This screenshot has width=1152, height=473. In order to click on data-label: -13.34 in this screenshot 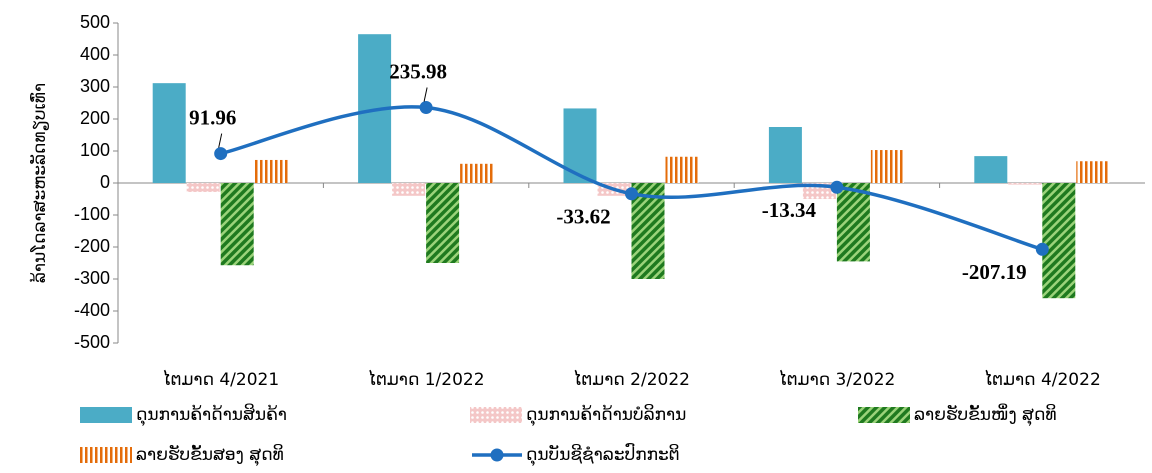, I will do `click(789, 210)`.